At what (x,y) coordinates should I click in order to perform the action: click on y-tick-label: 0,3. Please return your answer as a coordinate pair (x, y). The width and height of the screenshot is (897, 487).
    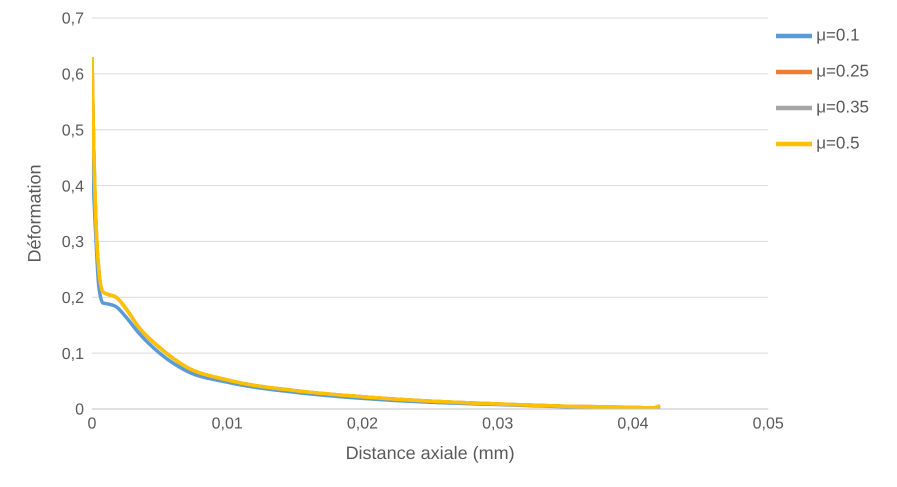
    Looking at the image, I should click on (73, 243).